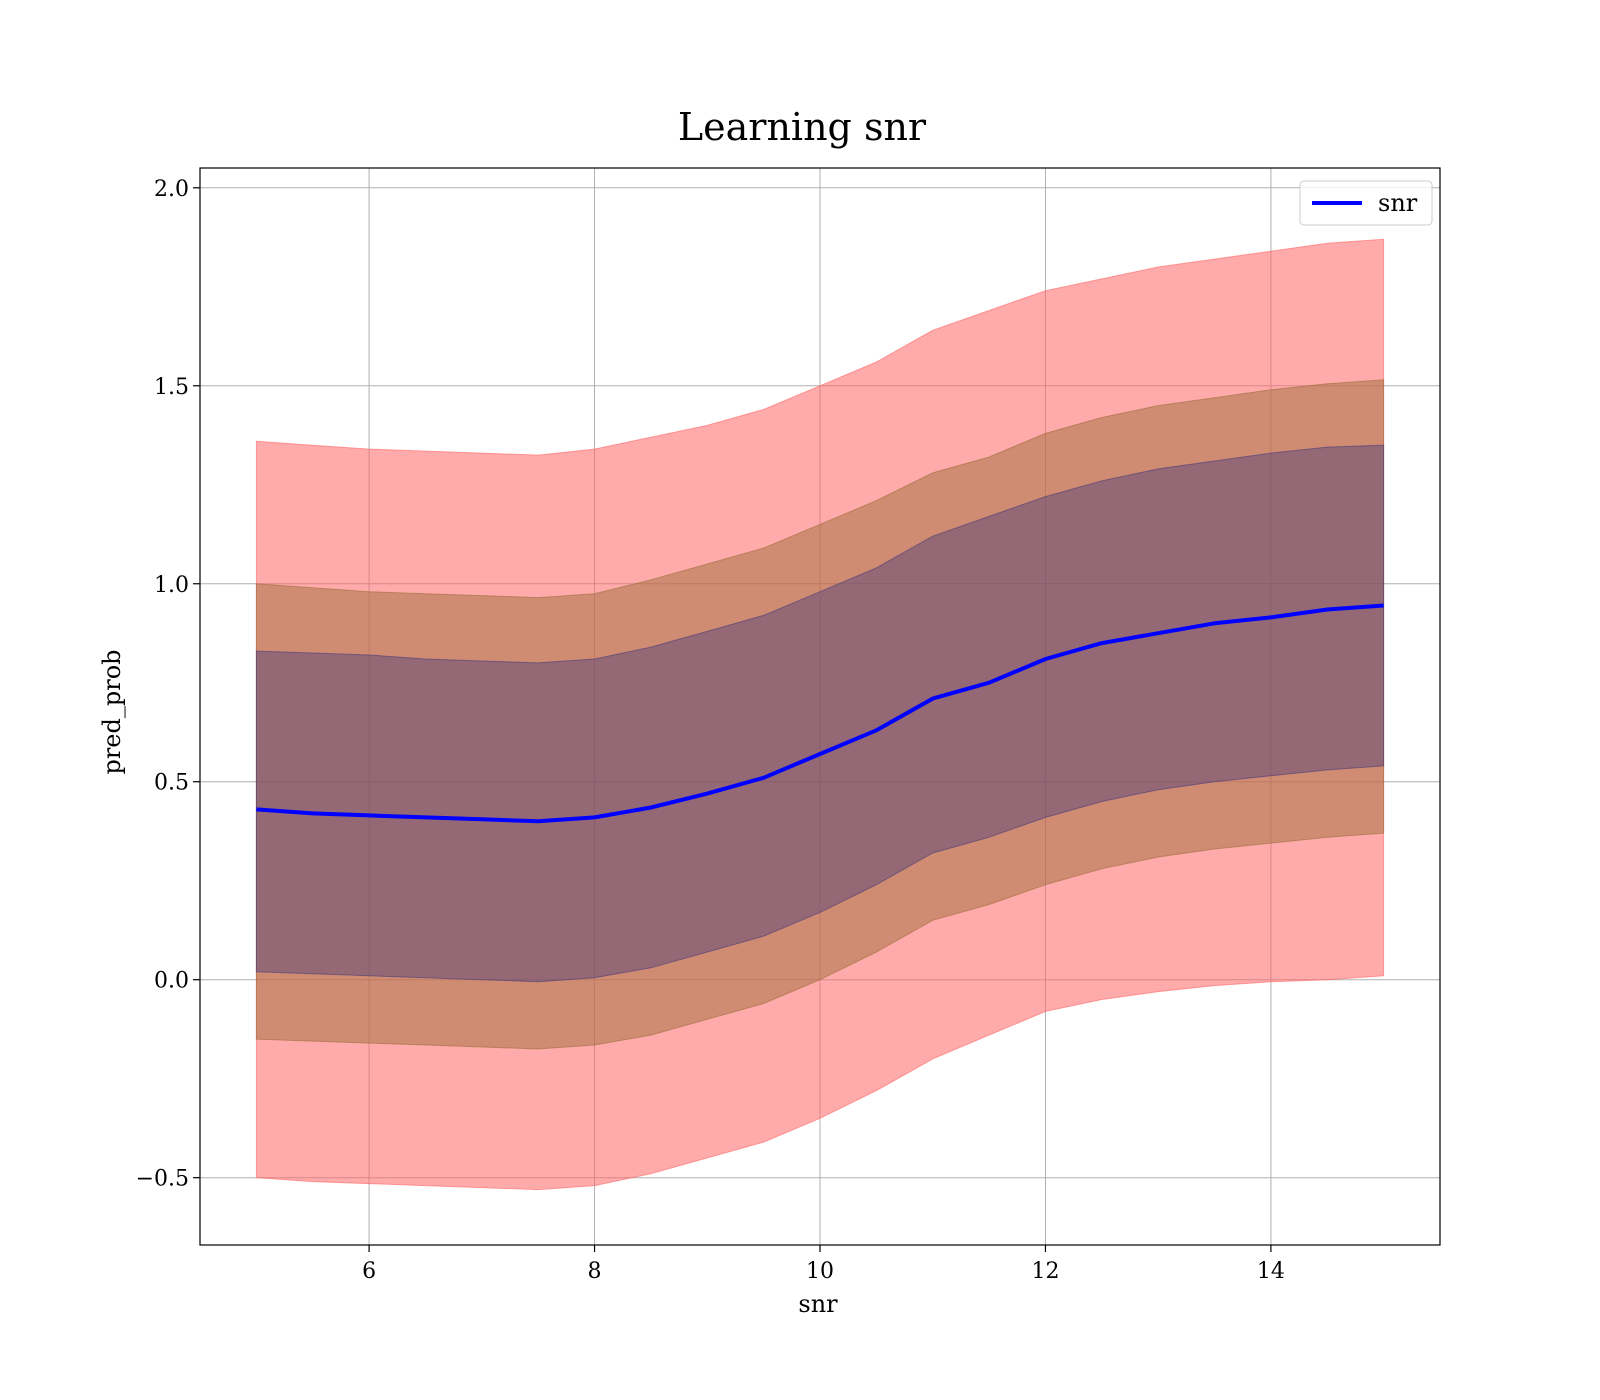 The height and width of the screenshot is (1400, 1600). What do you see at coordinates (171, 981) in the screenshot?
I see `y-tick-label-1: 0.0` at bounding box center [171, 981].